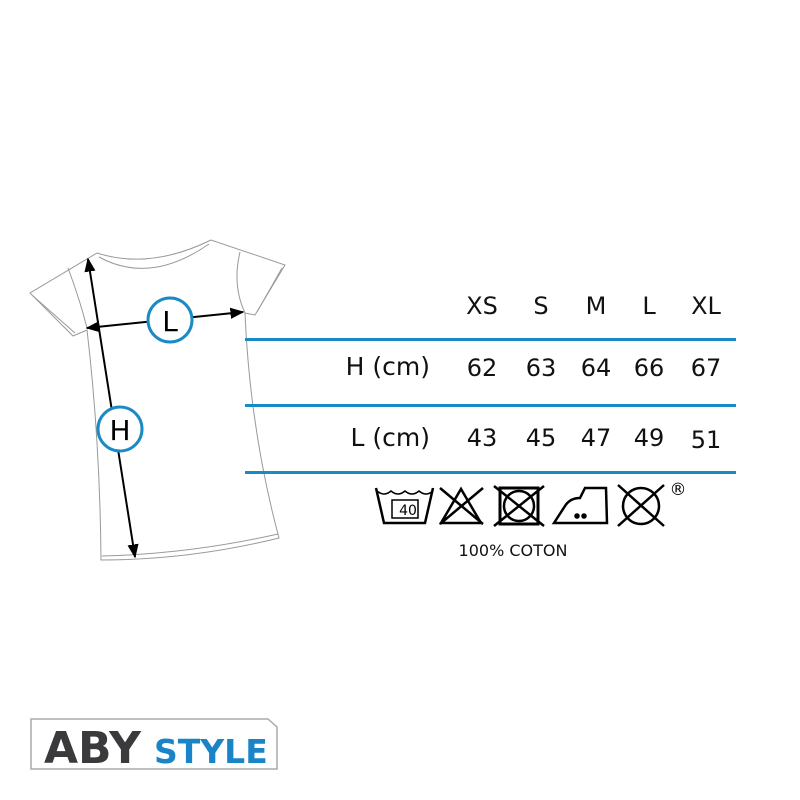 The image size is (800, 800). What do you see at coordinates (678, 490) in the screenshot?
I see `registered-mark: ®` at bounding box center [678, 490].